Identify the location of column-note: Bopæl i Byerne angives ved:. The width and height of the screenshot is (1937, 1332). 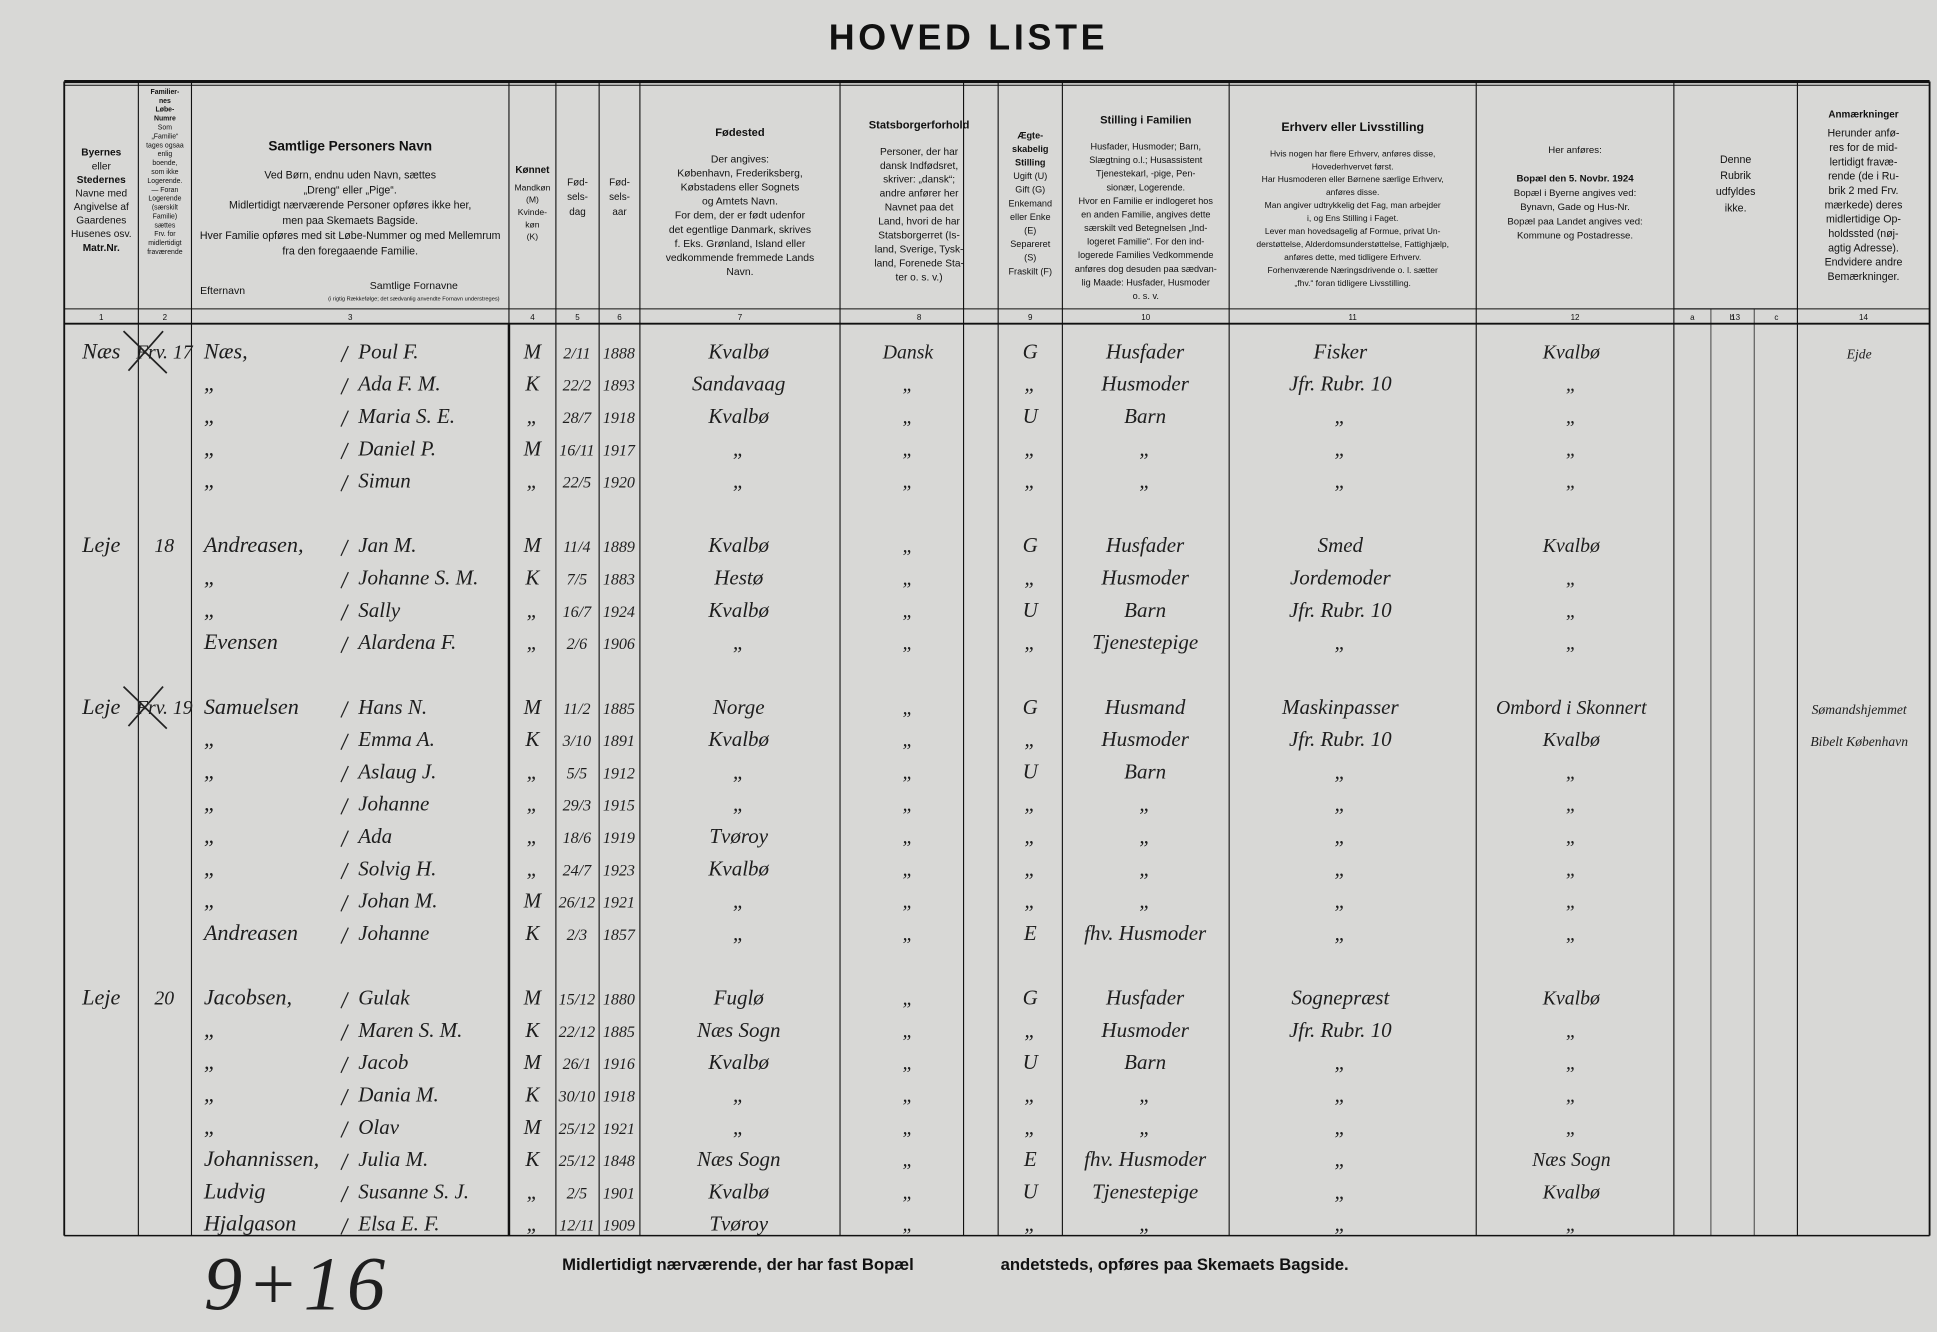
(1575, 193).